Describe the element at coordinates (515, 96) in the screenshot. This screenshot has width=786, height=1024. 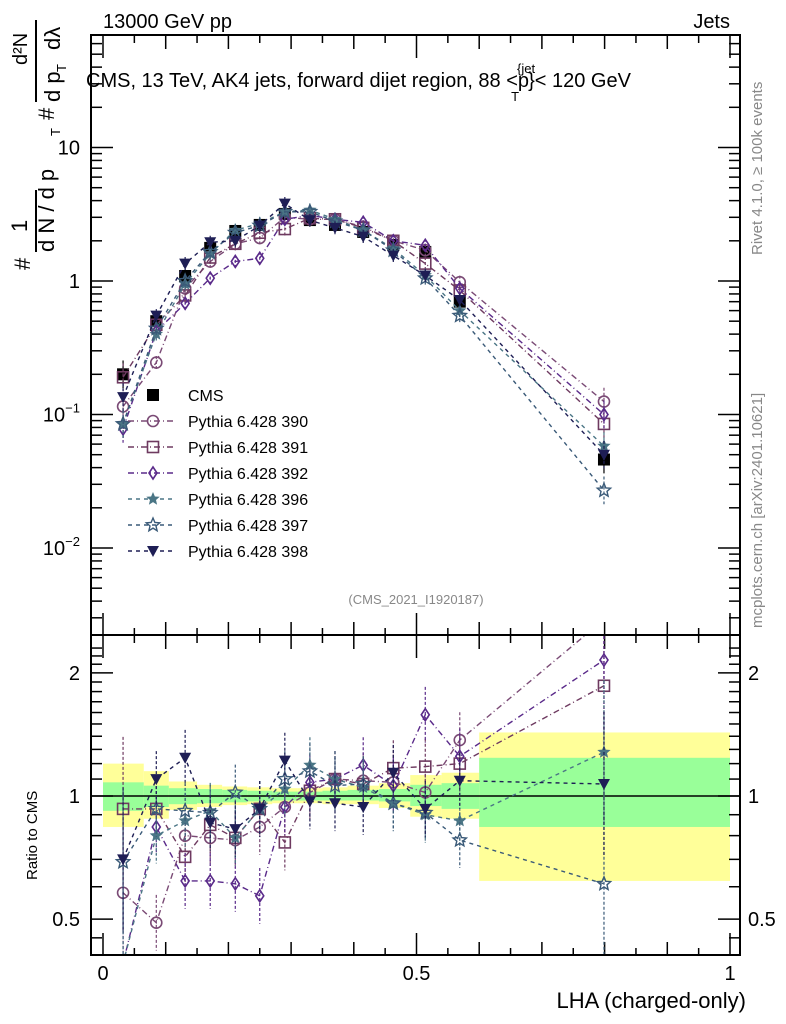
I see `plot-title-sub: T` at that location.